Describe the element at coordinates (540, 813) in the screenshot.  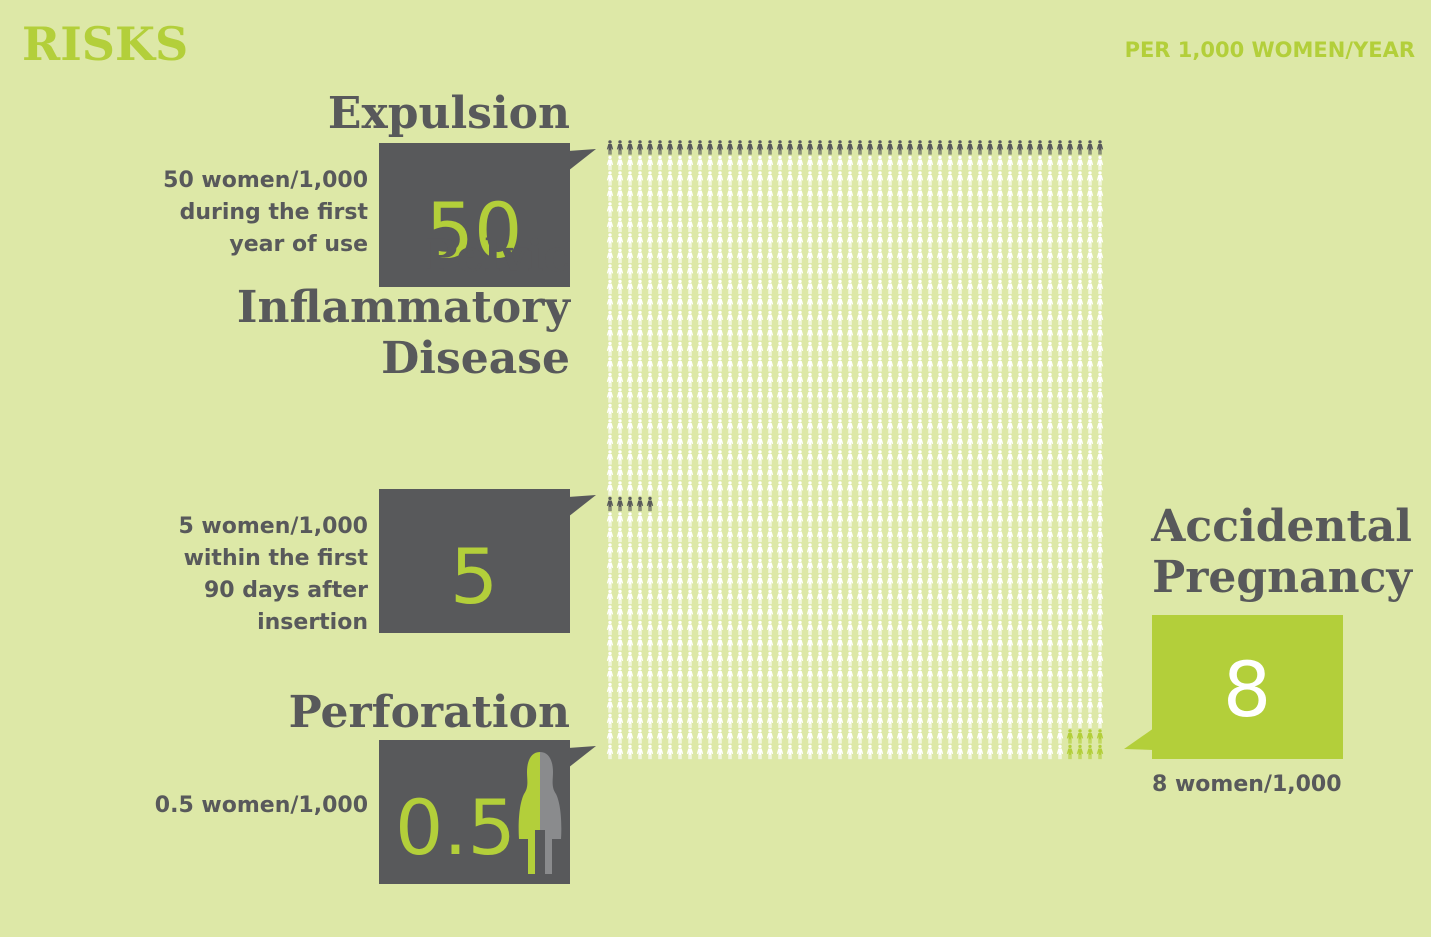
I see `silhouette` at that location.